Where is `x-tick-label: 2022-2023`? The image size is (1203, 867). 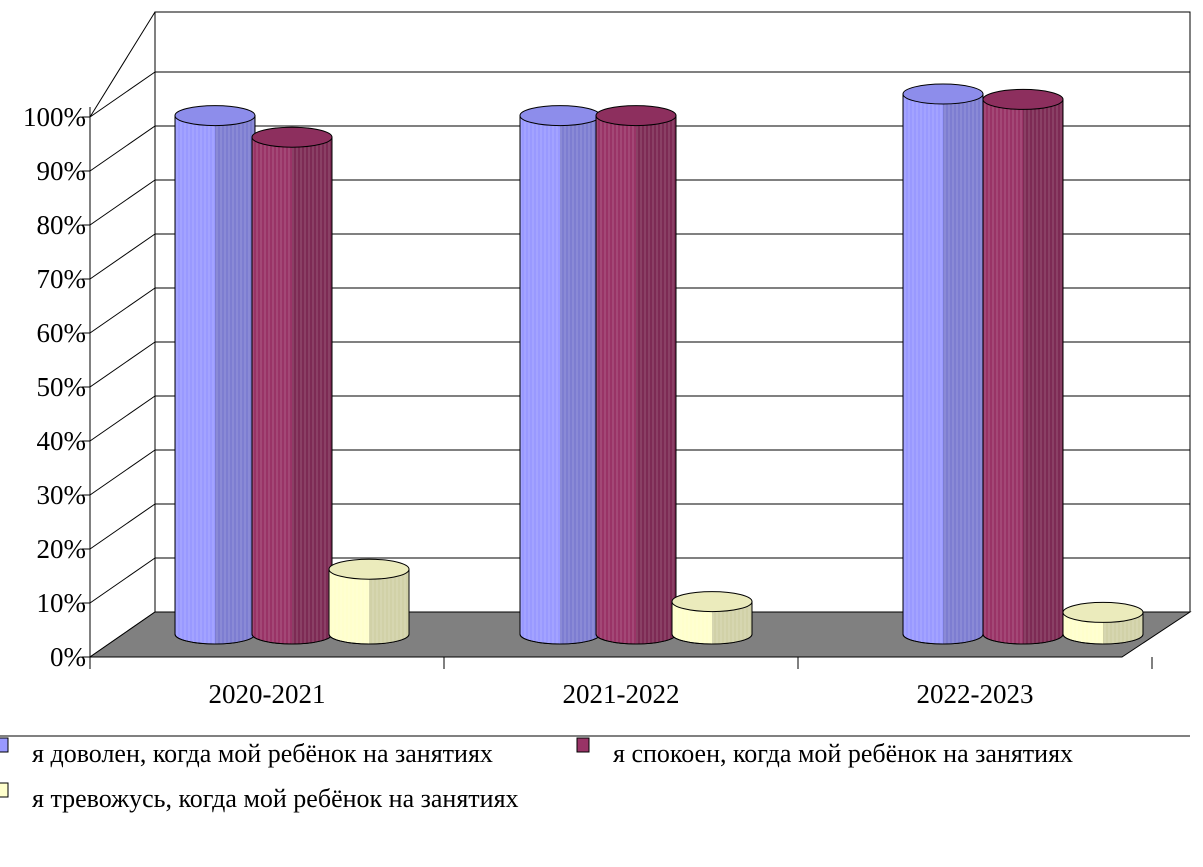 x-tick-label: 2022-2023 is located at coordinates (975, 694).